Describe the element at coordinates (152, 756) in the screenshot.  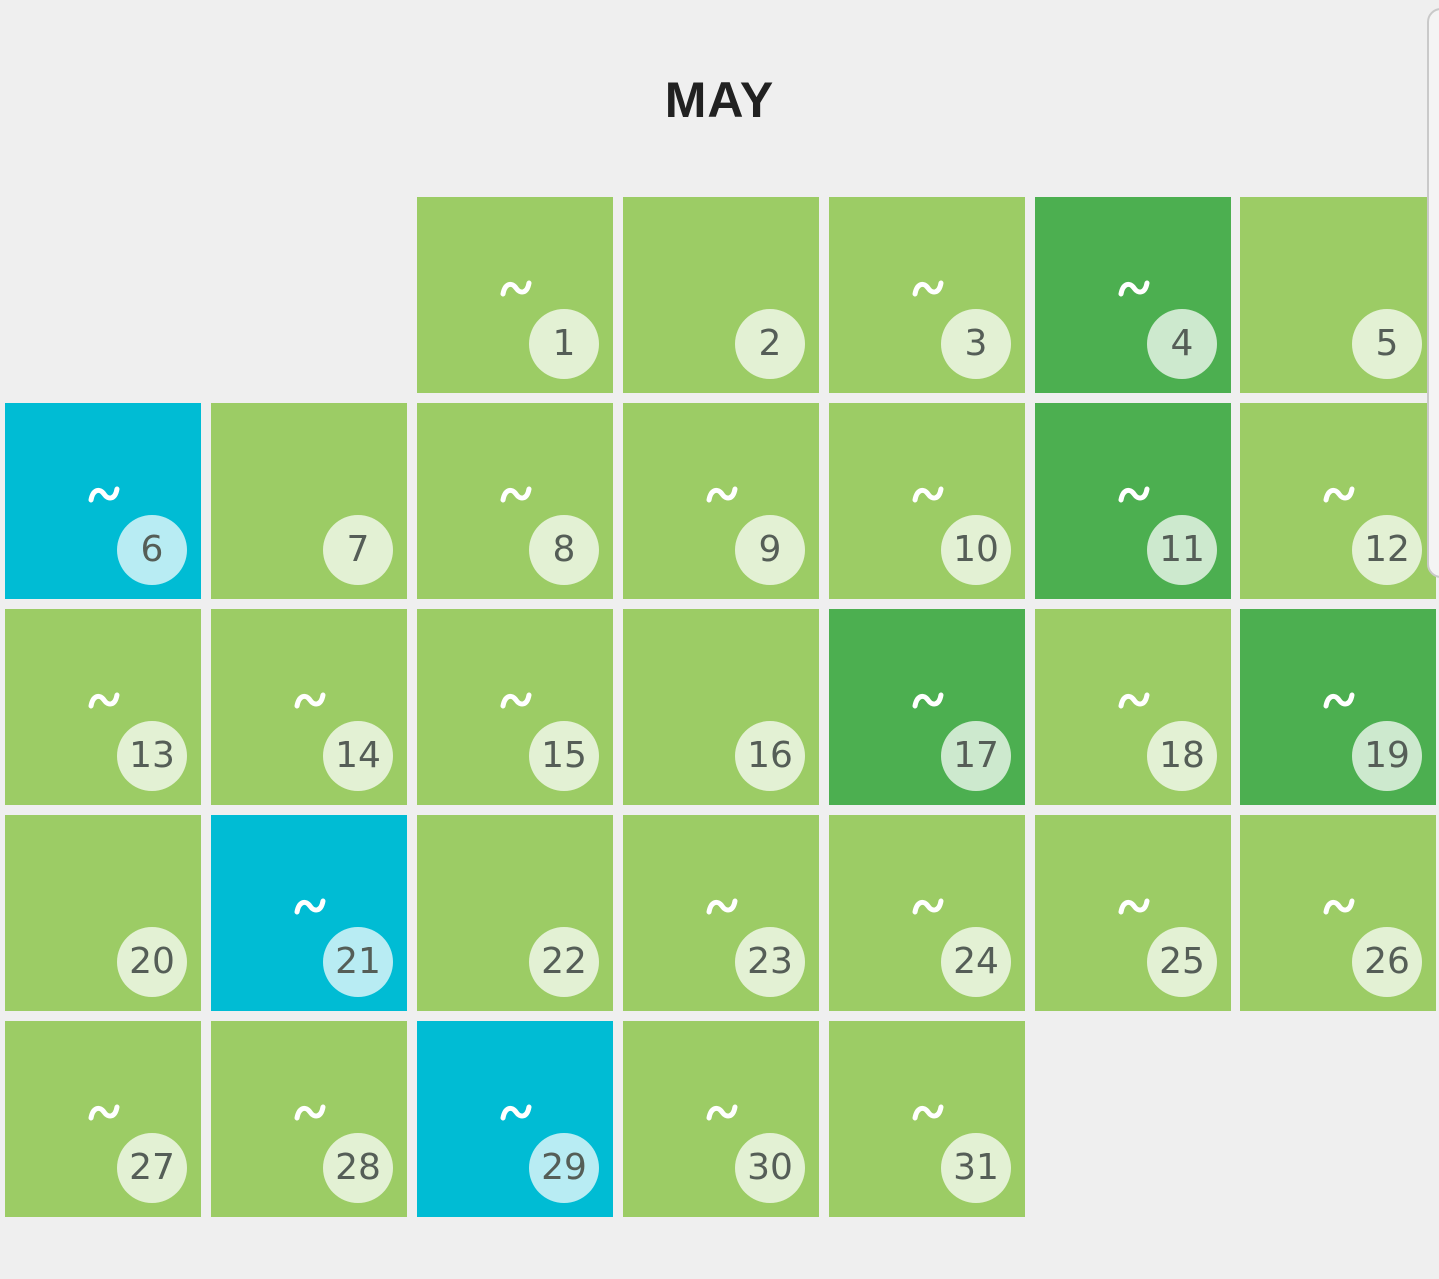
I see `day-number: 13` at that location.